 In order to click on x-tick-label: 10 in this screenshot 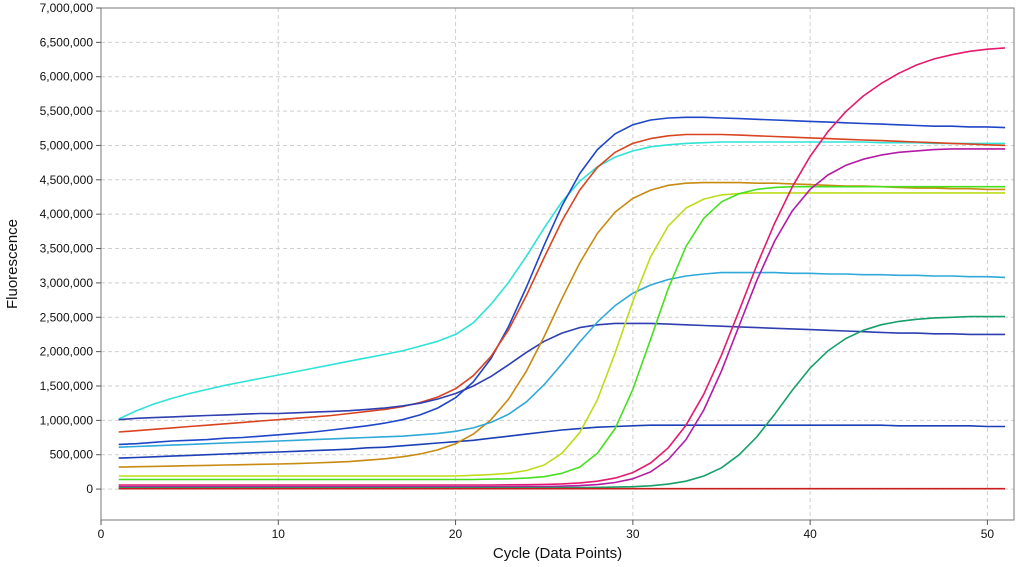, I will do `click(279, 534)`.